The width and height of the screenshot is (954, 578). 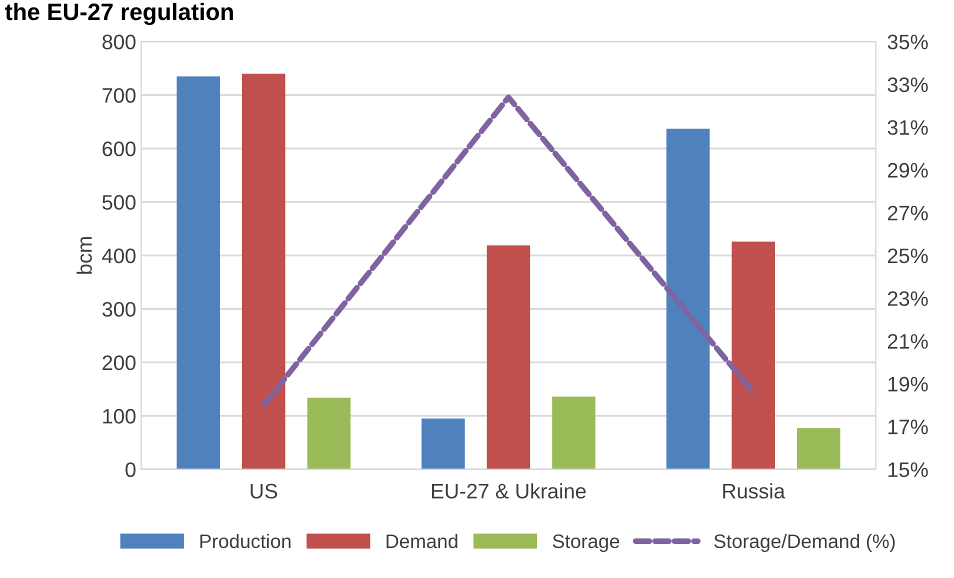 What do you see at coordinates (908, 170) in the screenshot?
I see `y2-tick-label: 29%` at bounding box center [908, 170].